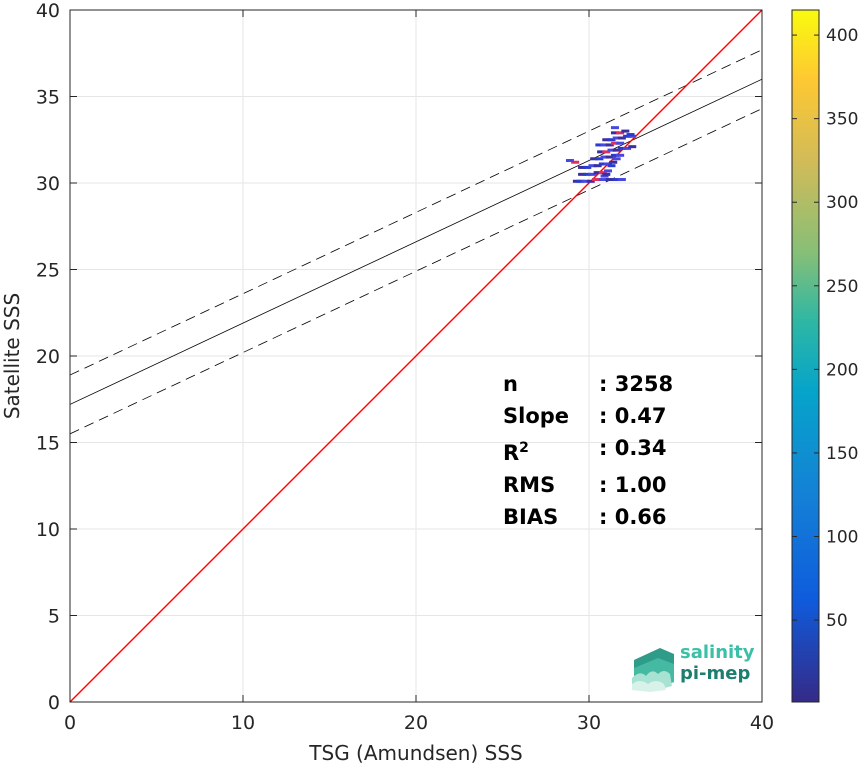  Describe the element at coordinates (48, 444) in the screenshot. I see `y-tick-label: 15` at that location.